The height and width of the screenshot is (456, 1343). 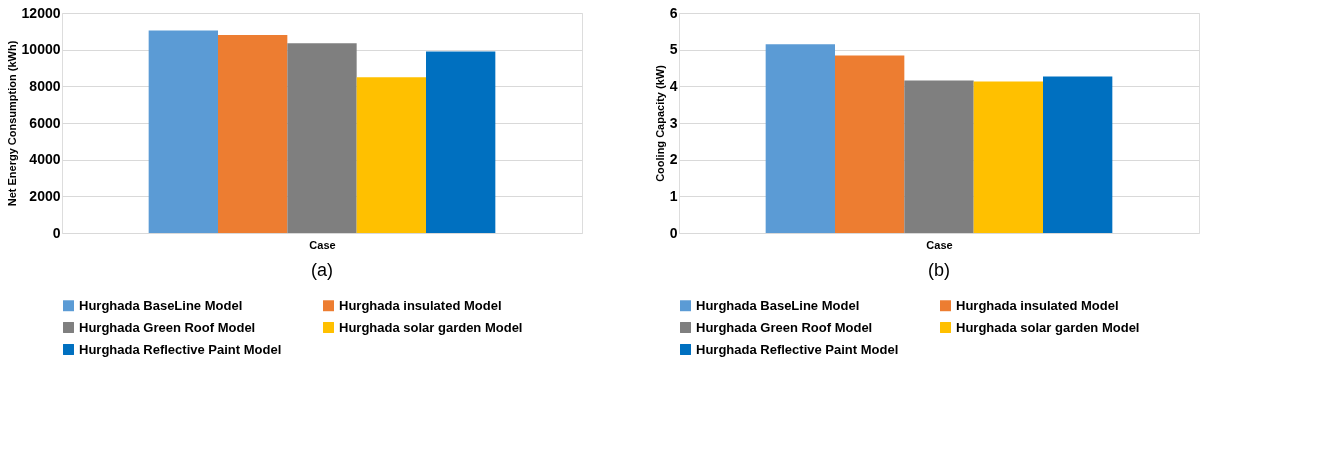 I want to click on y-tick-label: 5, so click(x=673, y=49).